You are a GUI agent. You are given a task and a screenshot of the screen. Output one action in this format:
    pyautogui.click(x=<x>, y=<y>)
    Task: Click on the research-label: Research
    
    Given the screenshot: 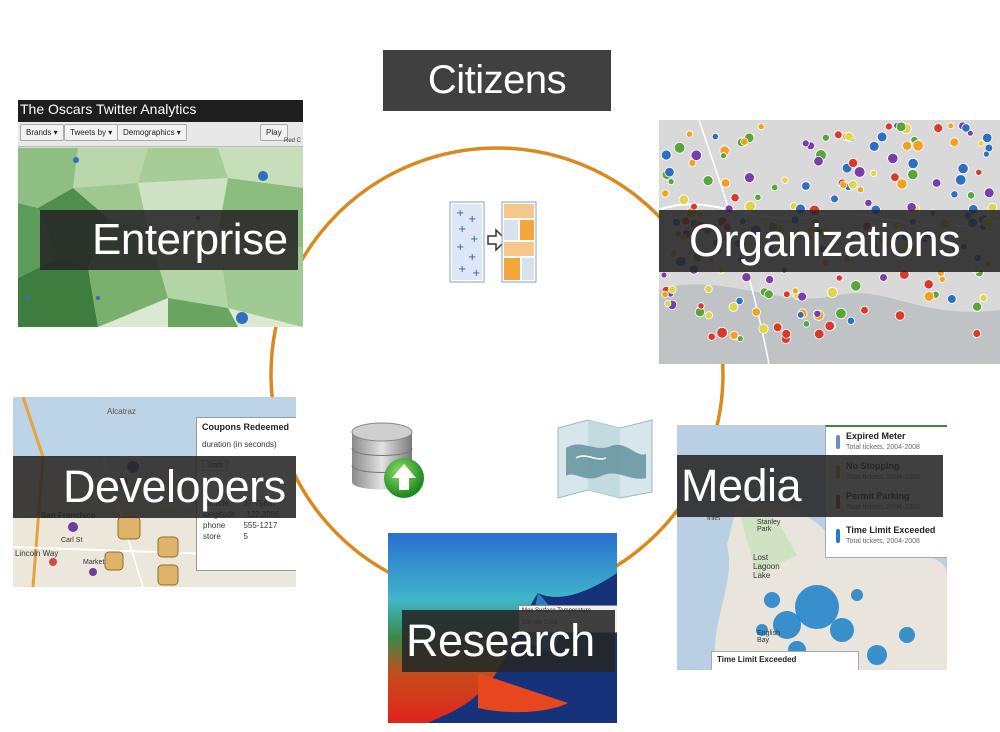 What is the action you would take?
    pyautogui.click(x=508, y=641)
    